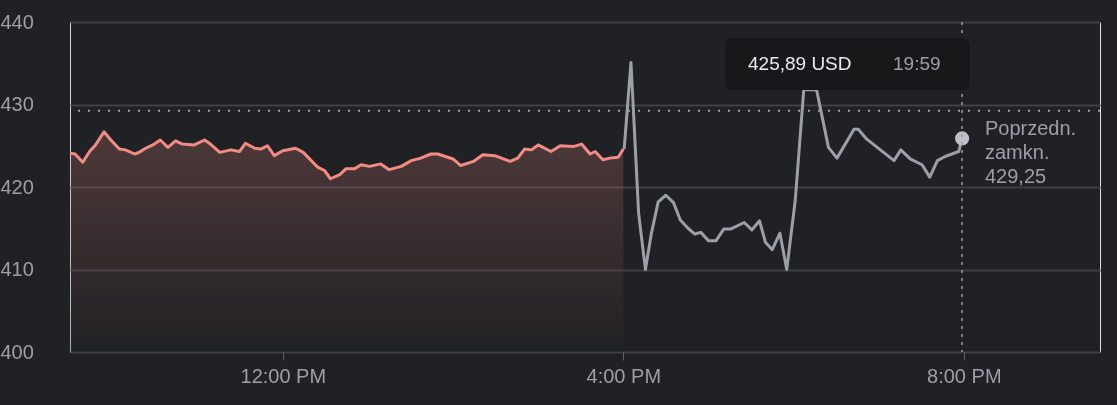 The height and width of the screenshot is (405, 1117). What do you see at coordinates (917, 63) in the screenshot?
I see `annotation: 19:59` at bounding box center [917, 63].